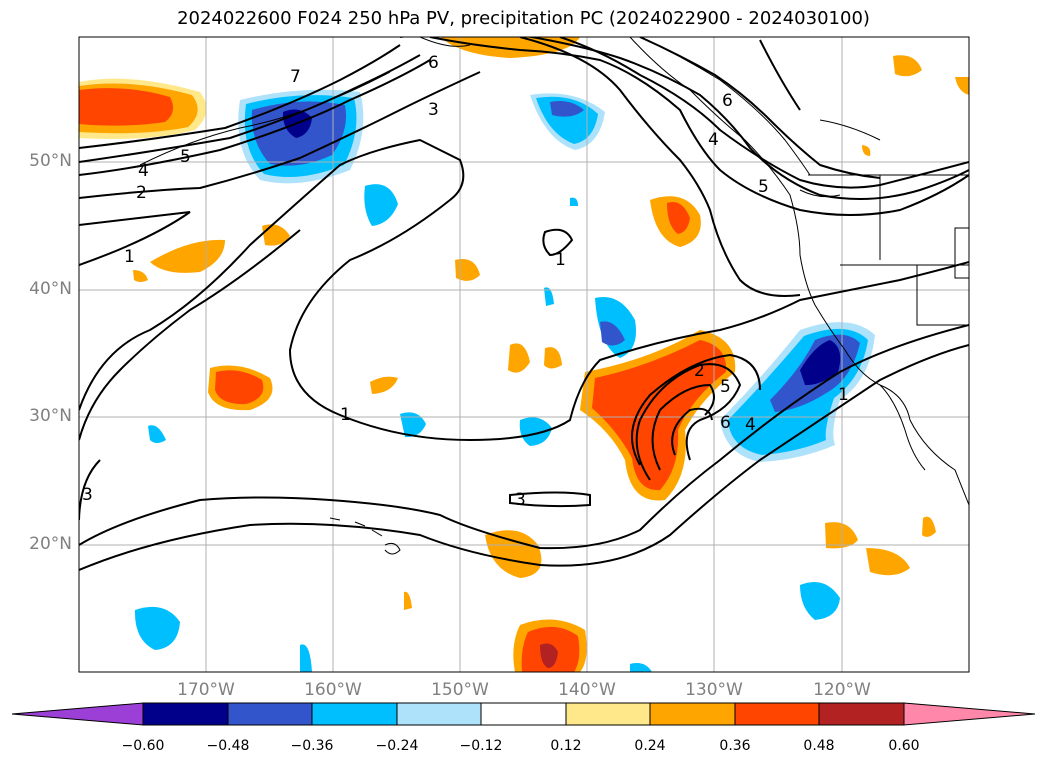  Describe the element at coordinates (843, 395) in the screenshot. I see `pv-label-1d: 1` at that location.